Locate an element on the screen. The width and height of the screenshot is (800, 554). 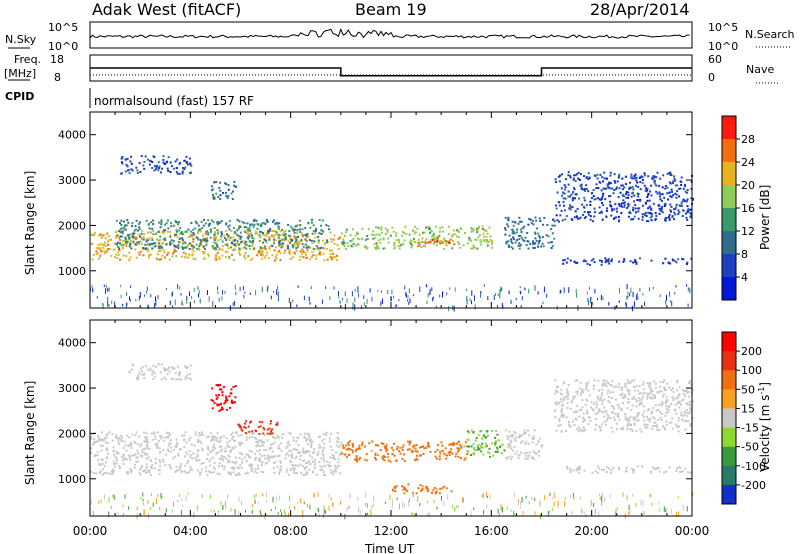
nave-tick-bottom: 0 is located at coordinates (711, 77).